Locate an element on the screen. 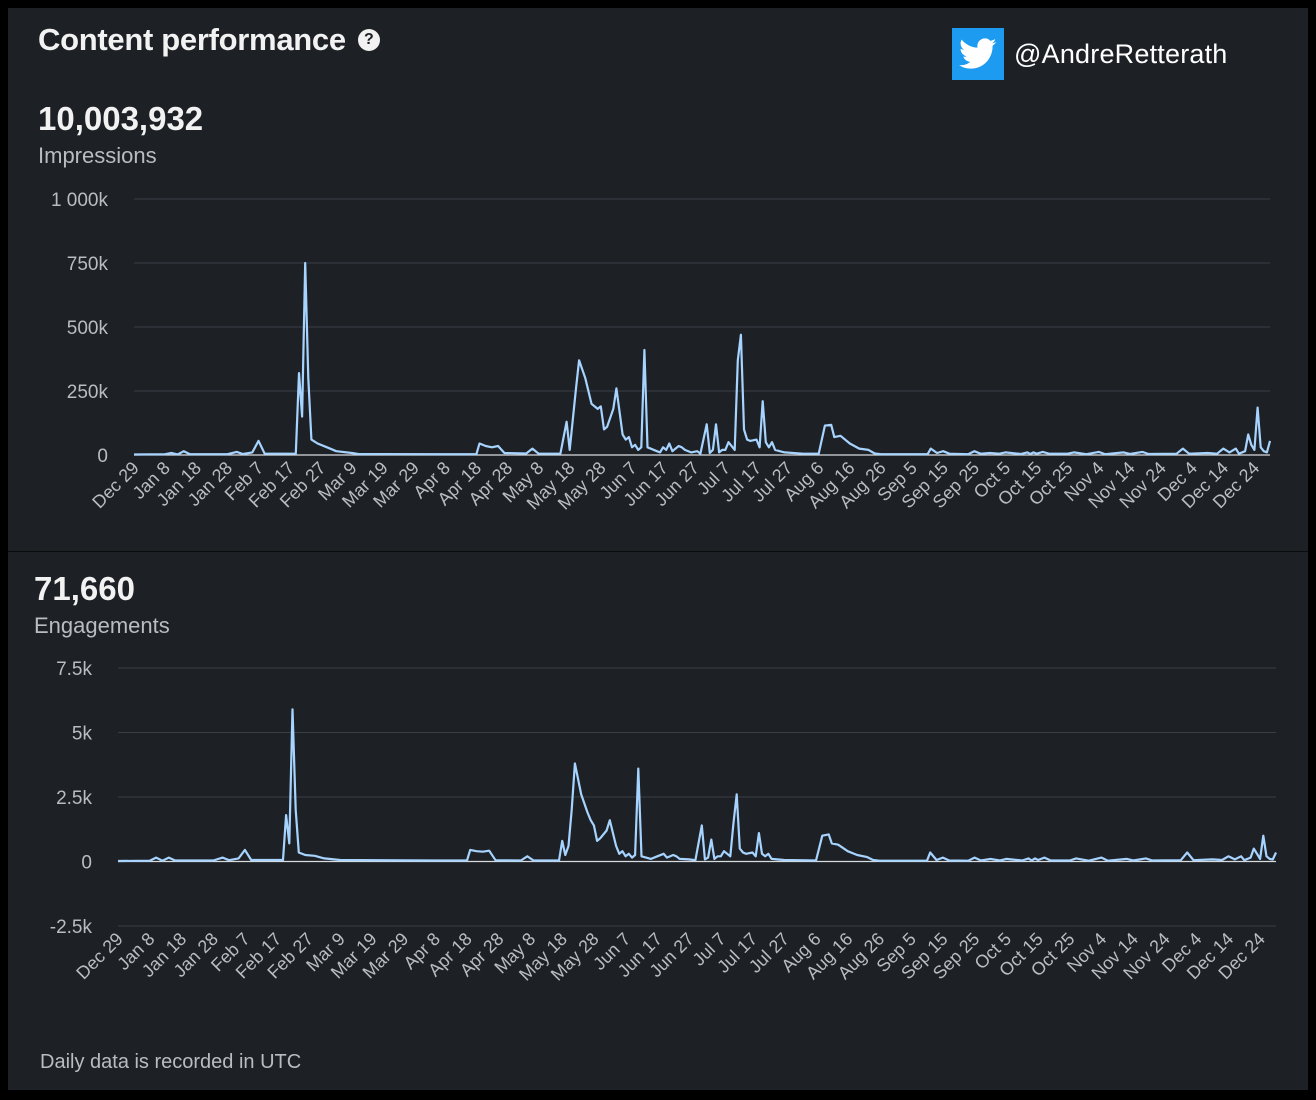 This screenshot has width=1316, height=1100. impressions-y-tick: 1 000k is located at coordinates (80, 200).